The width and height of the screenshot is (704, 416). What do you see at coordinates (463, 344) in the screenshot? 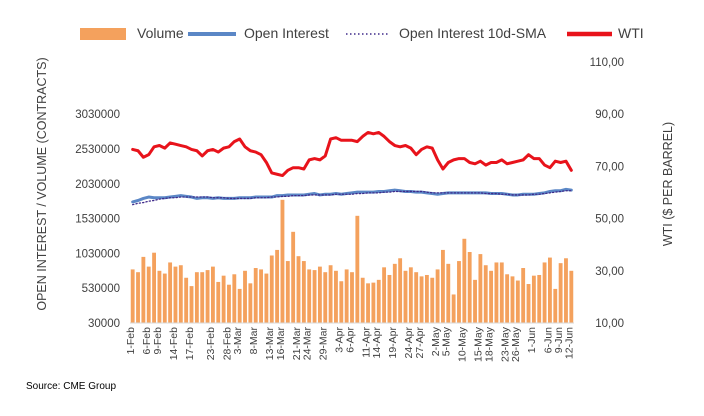
I see `x-tick-label: 10-May` at bounding box center [463, 344].